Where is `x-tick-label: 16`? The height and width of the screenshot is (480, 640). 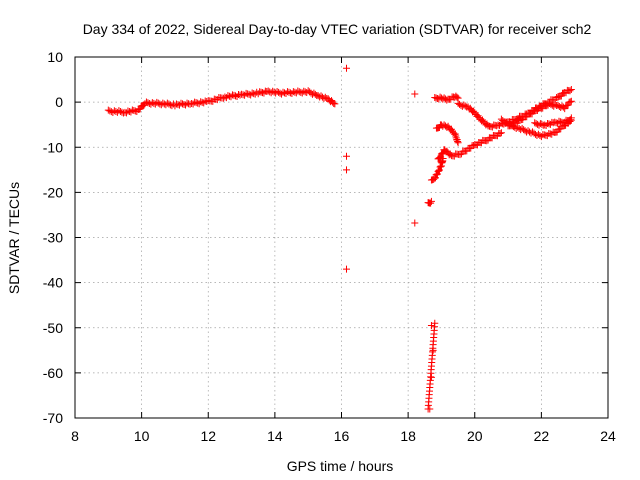
x-tick-label: 16 is located at coordinates (342, 436).